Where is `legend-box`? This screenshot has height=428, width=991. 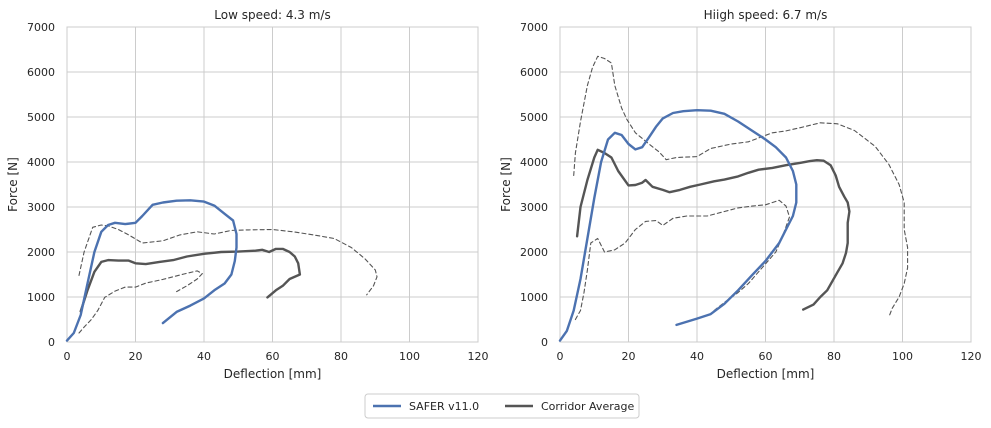
legend-box is located at coordinates (502, 406).